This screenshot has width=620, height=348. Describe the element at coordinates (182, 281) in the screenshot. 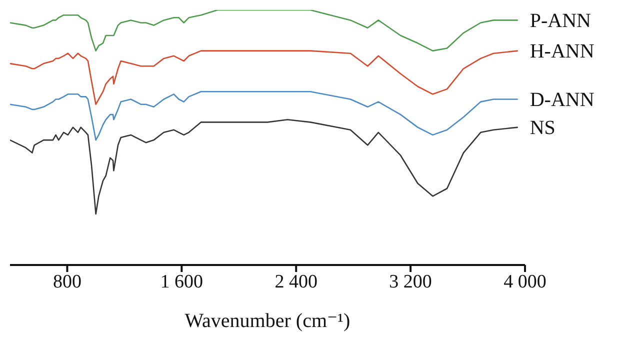

I see `x-tick-label: 1 600` at that location.